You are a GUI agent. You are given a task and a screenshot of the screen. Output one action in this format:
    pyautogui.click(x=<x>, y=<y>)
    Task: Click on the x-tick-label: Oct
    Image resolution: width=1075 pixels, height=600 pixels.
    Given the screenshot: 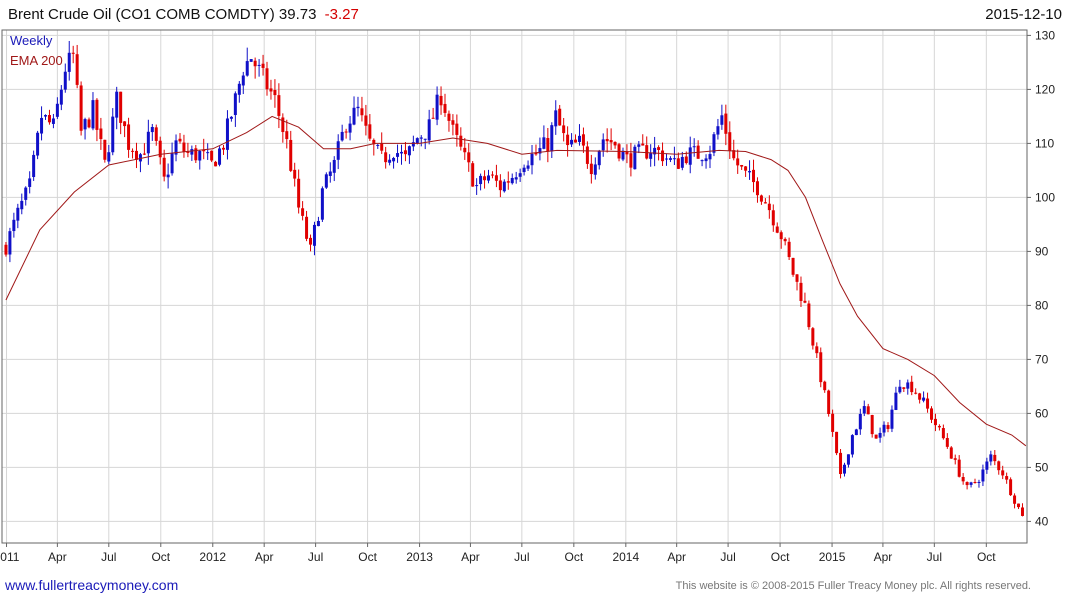 What is the action you would take?
    pyautogui.click(x=160, y=557)
    